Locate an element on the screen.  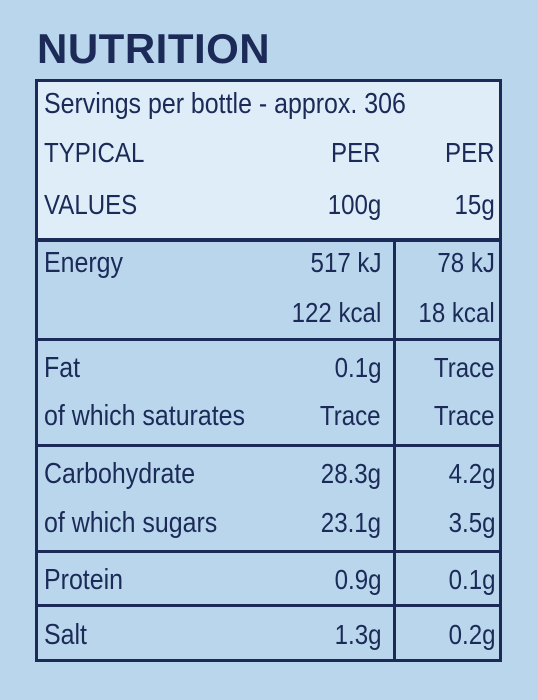
fat-100g: 0.1g is located at coordinates (357, 367).